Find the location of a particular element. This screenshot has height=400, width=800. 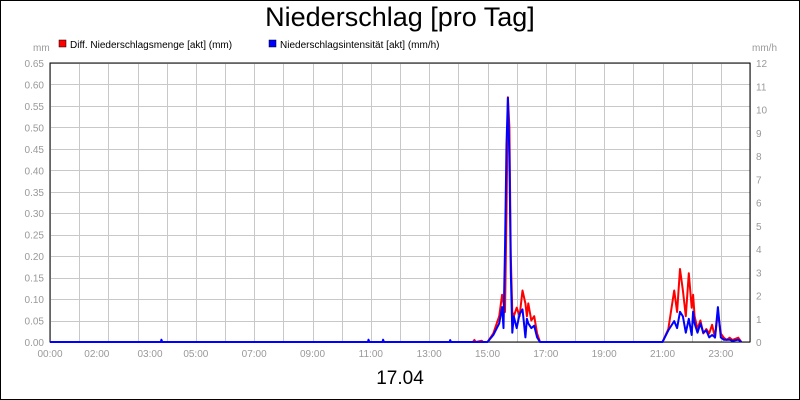

y-left-tick-label: 0.65 is located at coordinates (35, 64).